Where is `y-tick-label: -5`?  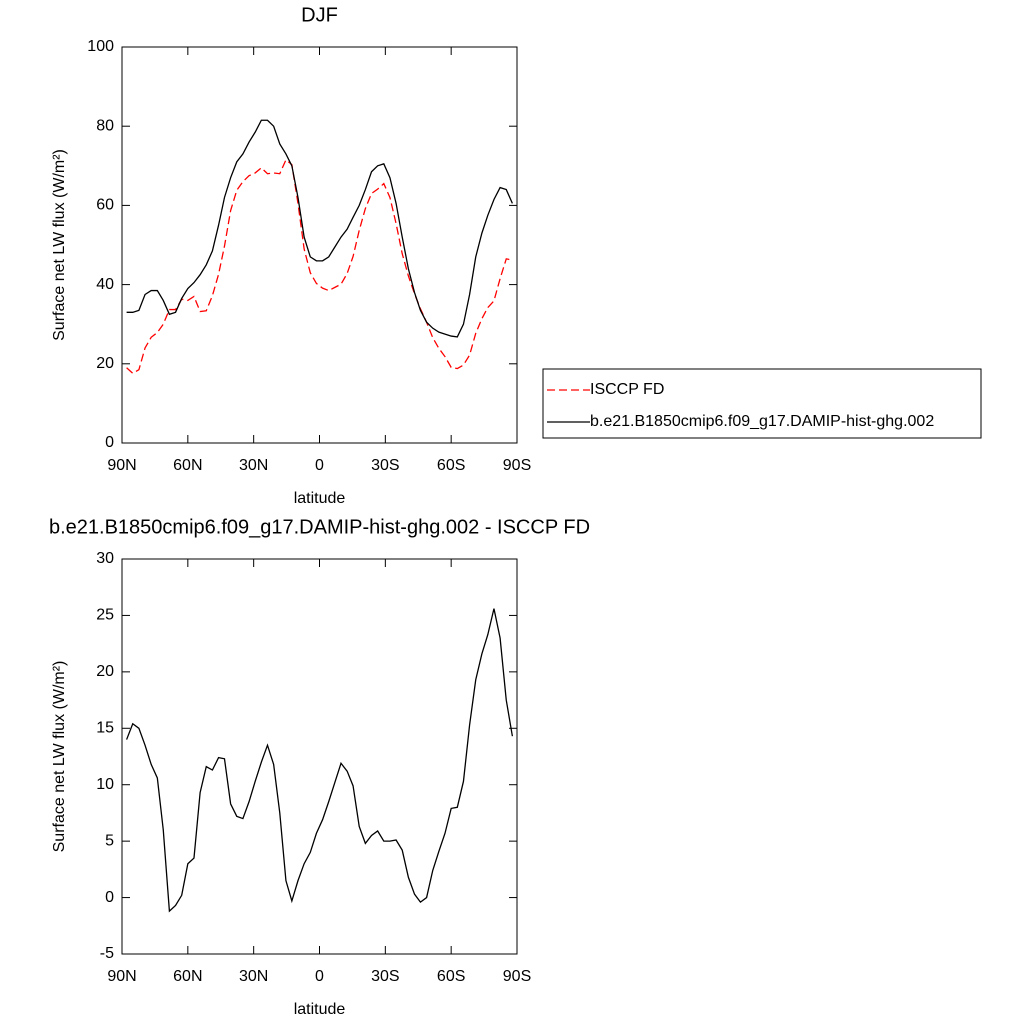 y-tick-label: -5 is located at coordinates (107, 953).